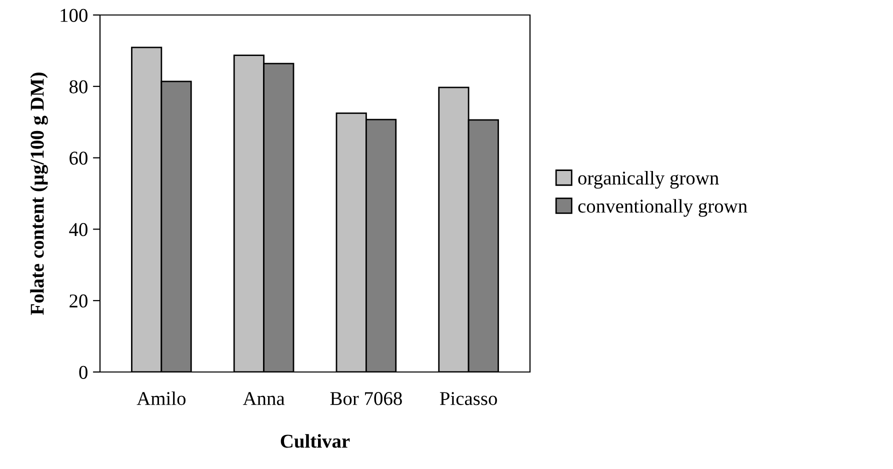 This screenshot has height=469, width=893. I want to click on legend-label: conventionally grown, so click(663, 208).